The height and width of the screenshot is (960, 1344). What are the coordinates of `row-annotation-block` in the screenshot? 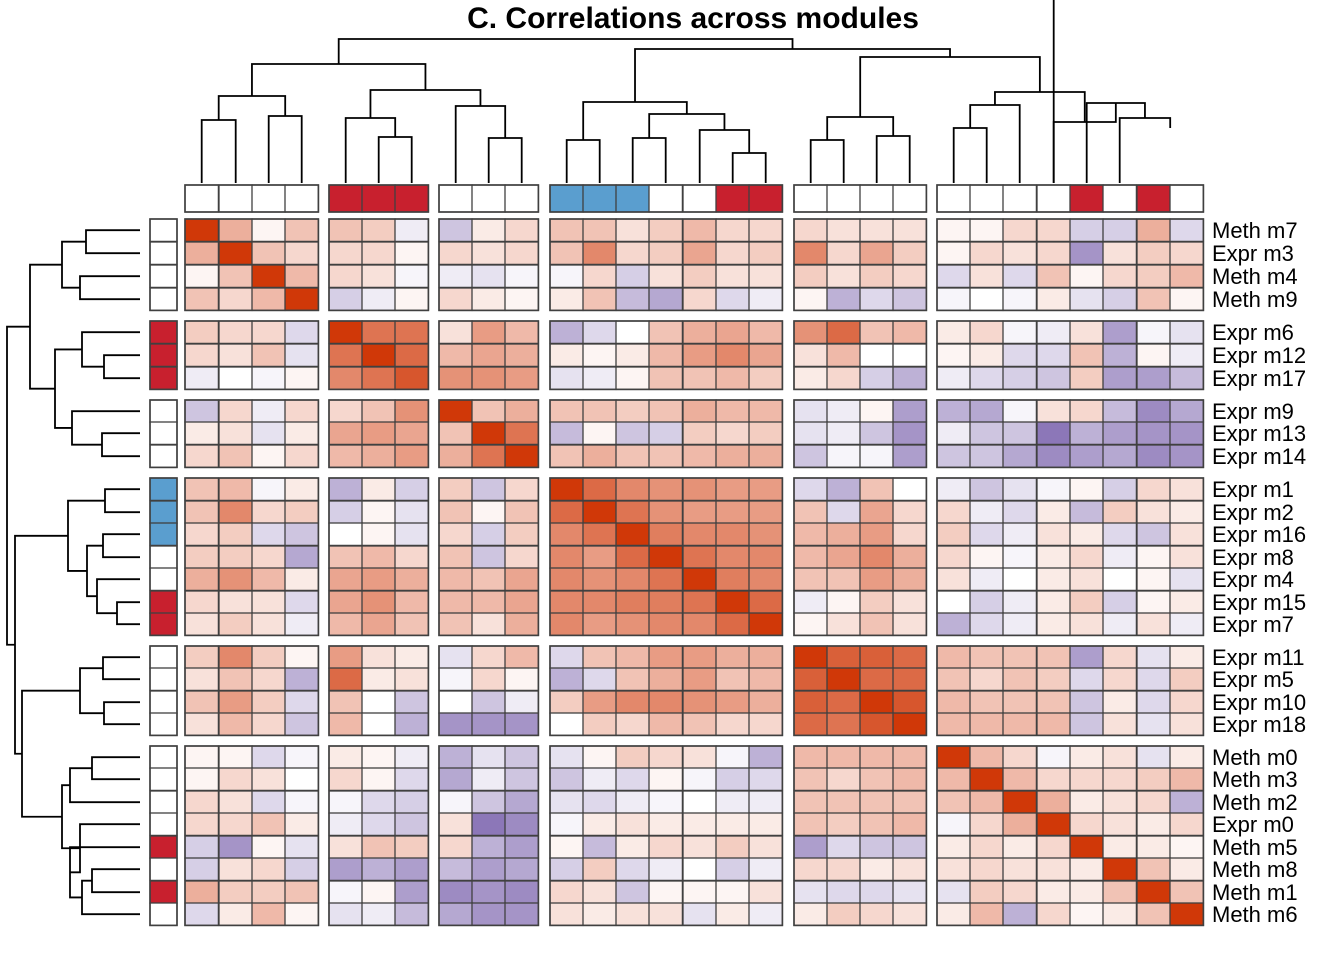 It's located at (163, 434).